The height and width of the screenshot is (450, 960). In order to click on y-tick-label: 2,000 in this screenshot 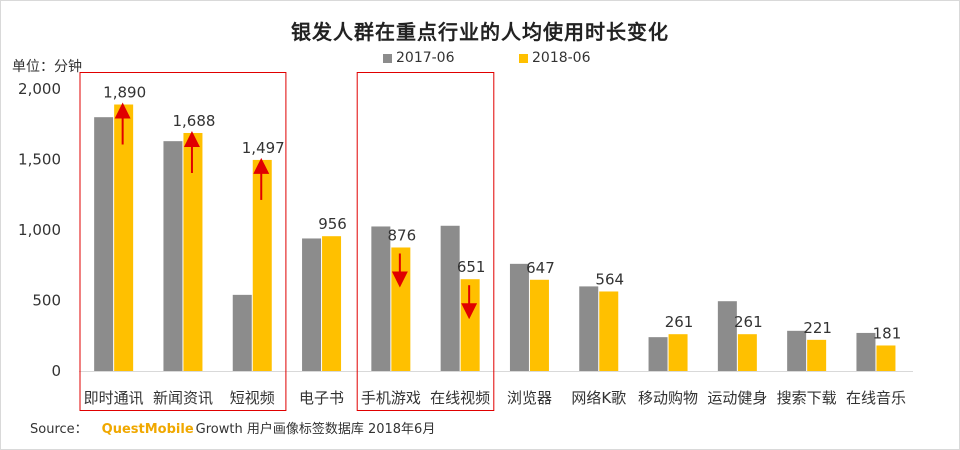, I will do `click(39, 89)`.